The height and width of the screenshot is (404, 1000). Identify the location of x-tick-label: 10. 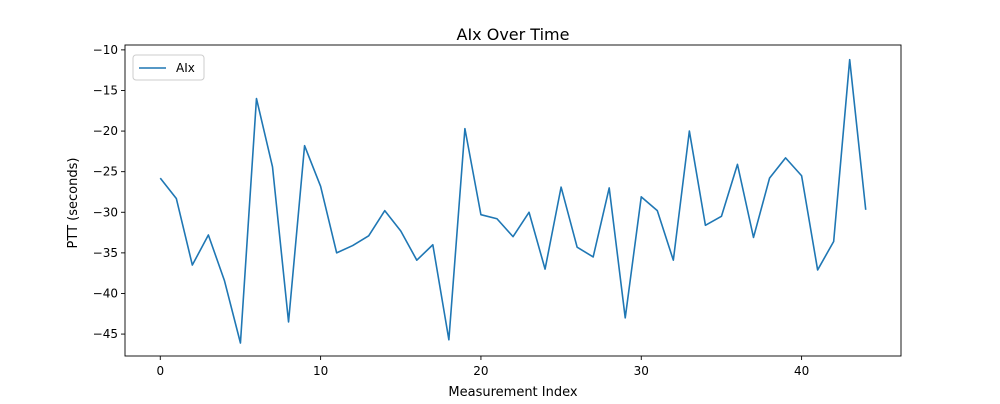
(320, 371).